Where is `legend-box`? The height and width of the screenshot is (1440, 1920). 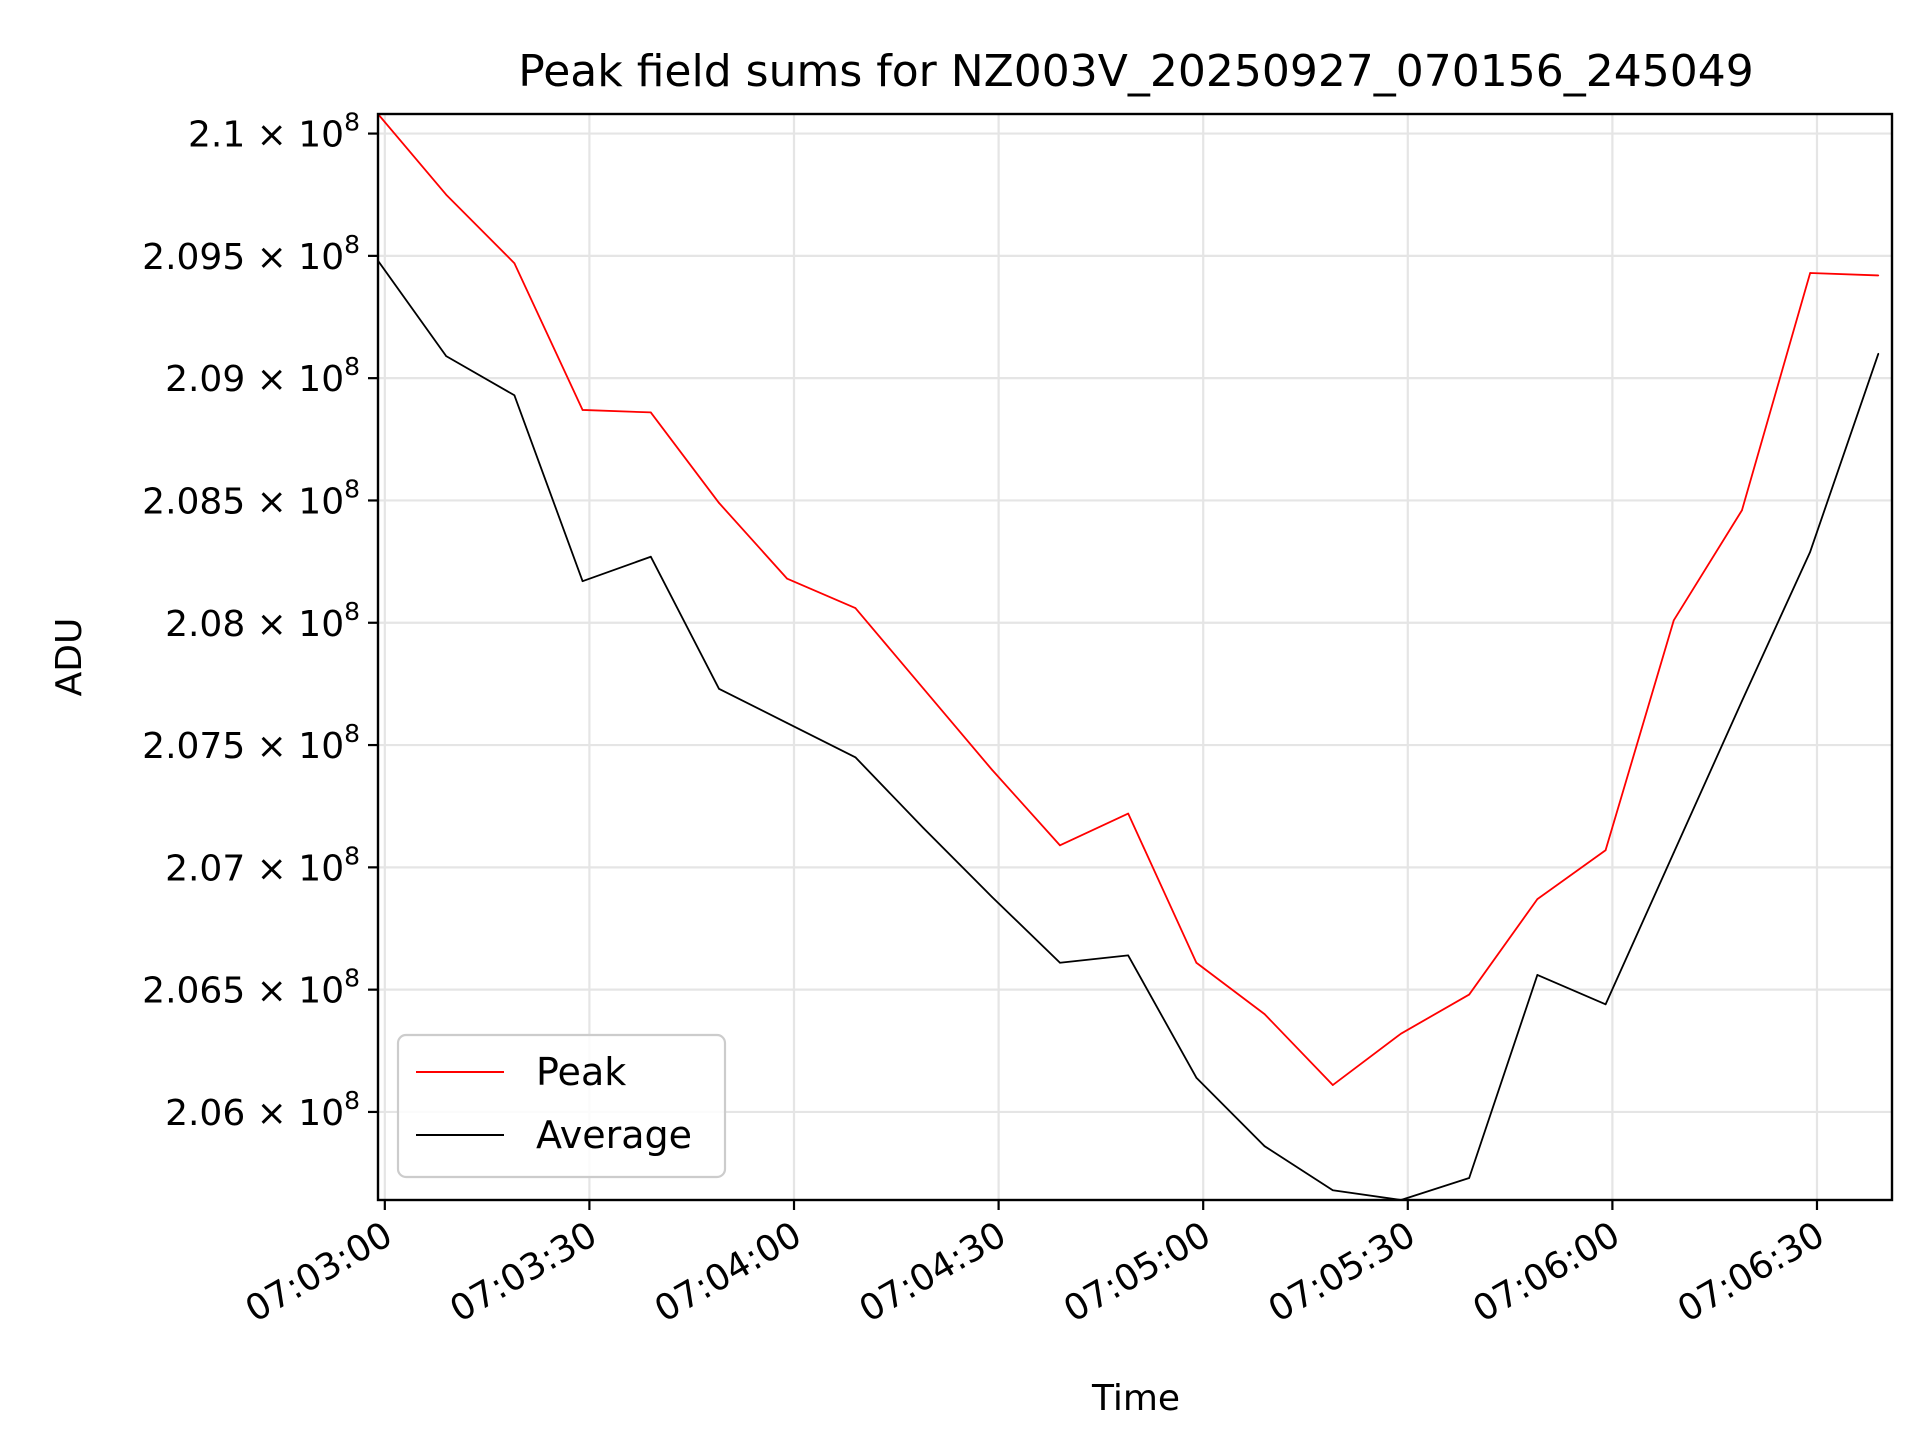
legend-box is located at coordinates (561, 1106).